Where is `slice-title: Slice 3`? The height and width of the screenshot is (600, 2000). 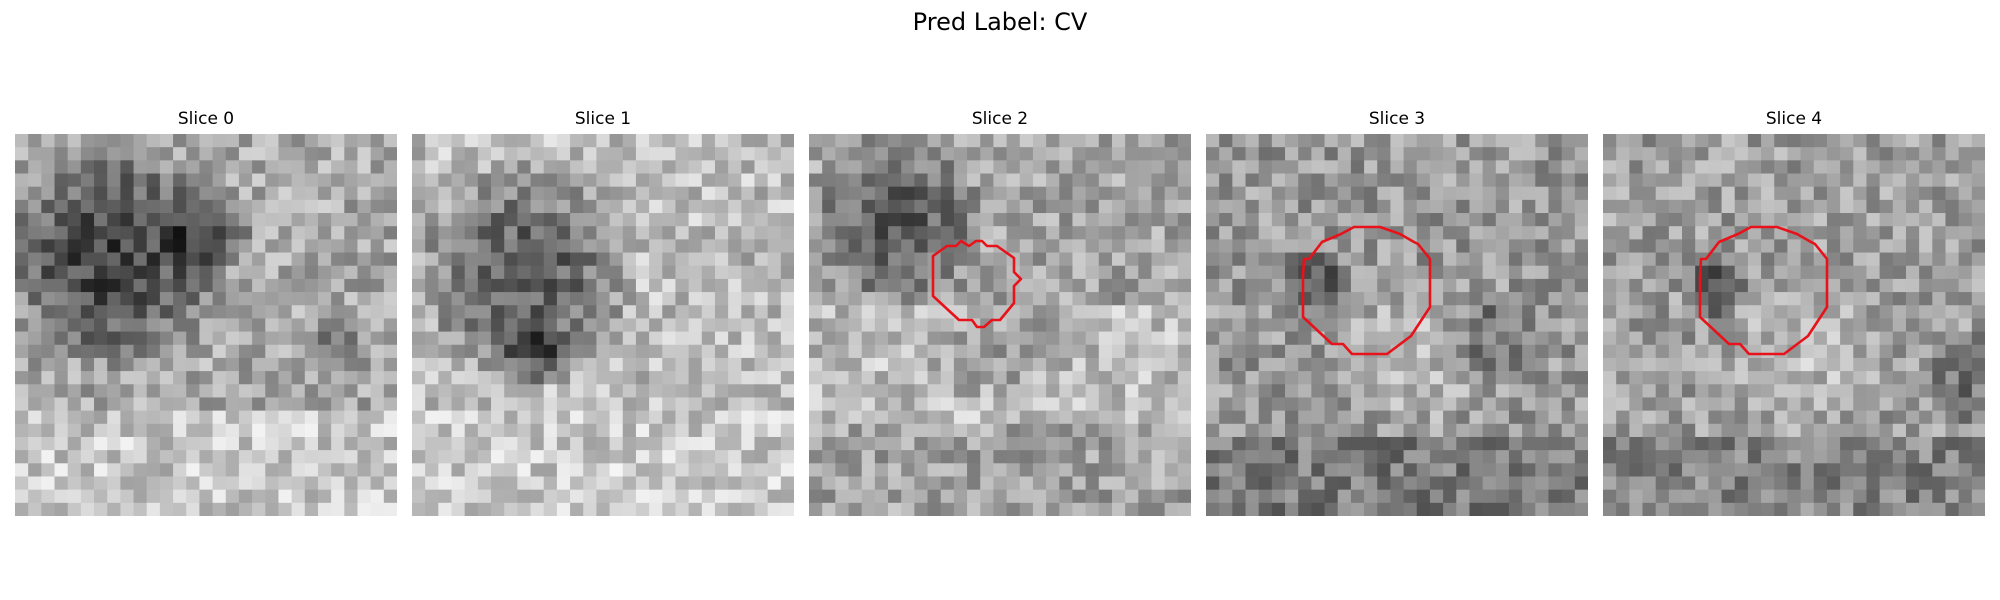 slice-title: Slice 3 is located at coordinates (1397, 119).